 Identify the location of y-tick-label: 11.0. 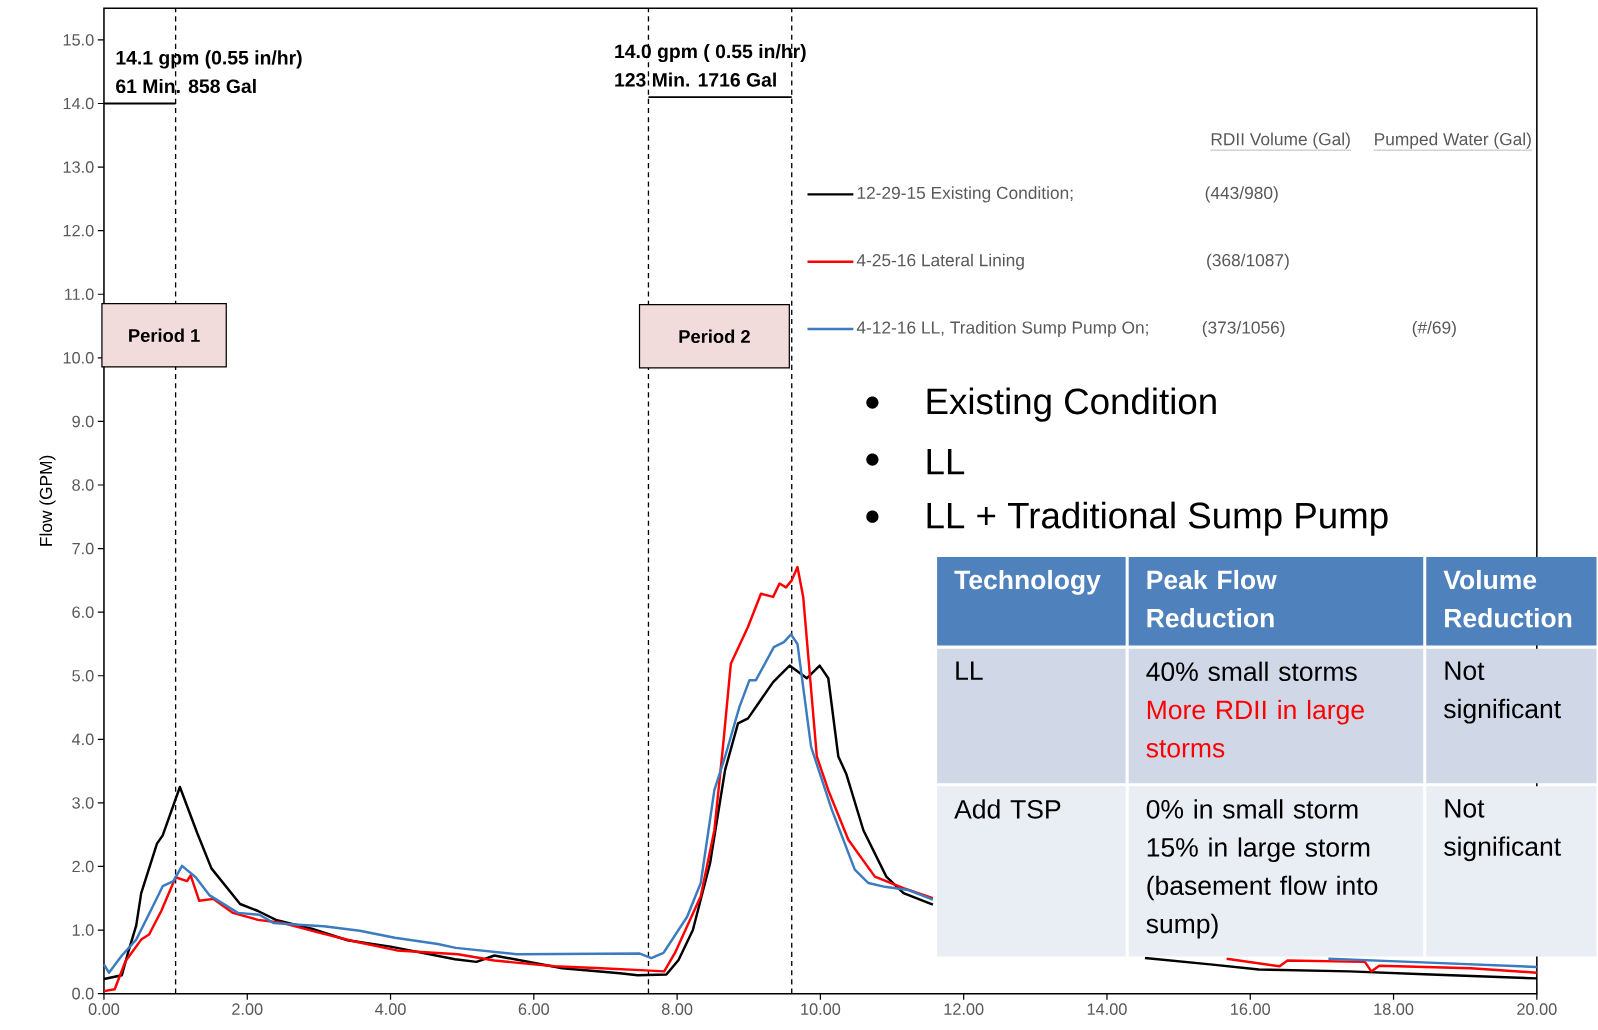
(79, 294).